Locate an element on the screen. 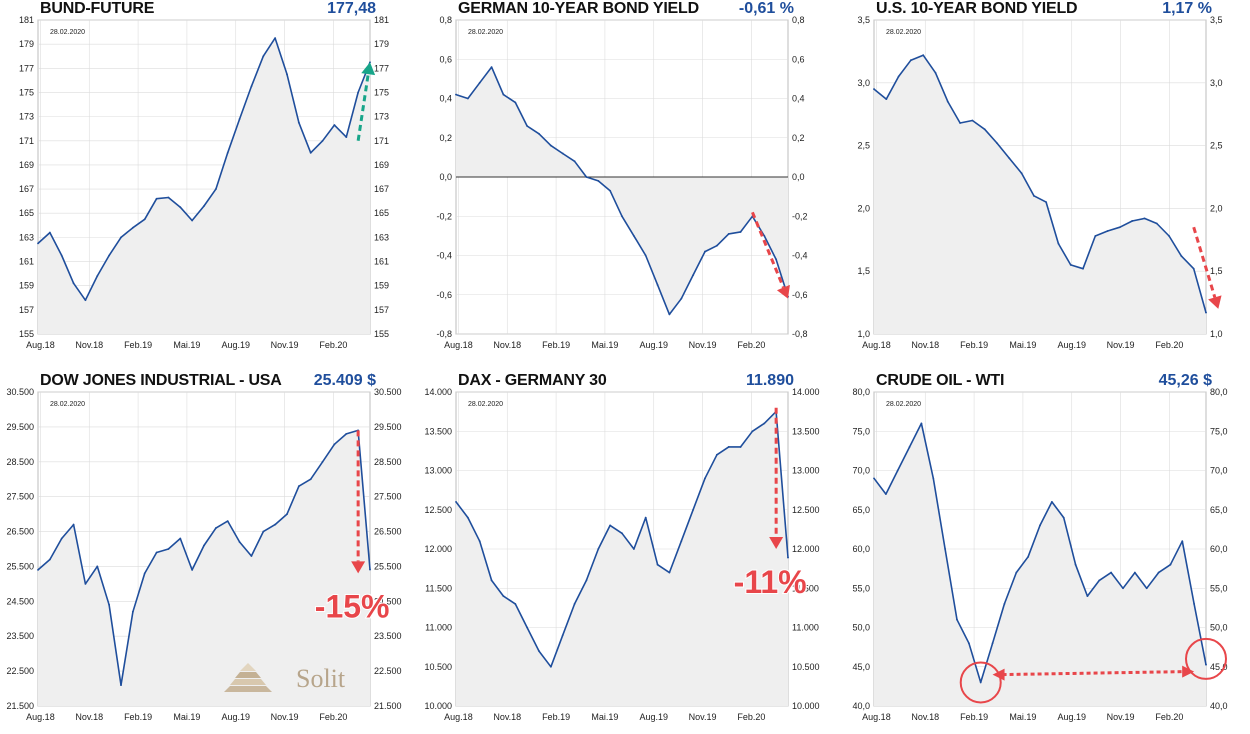  y-tick-left: 167 is located at coordinates (26, 189).